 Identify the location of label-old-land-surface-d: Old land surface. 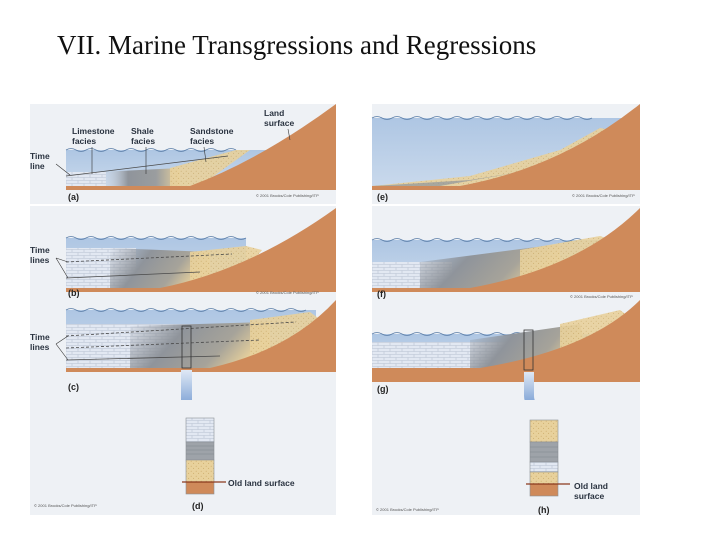
(261, 483).